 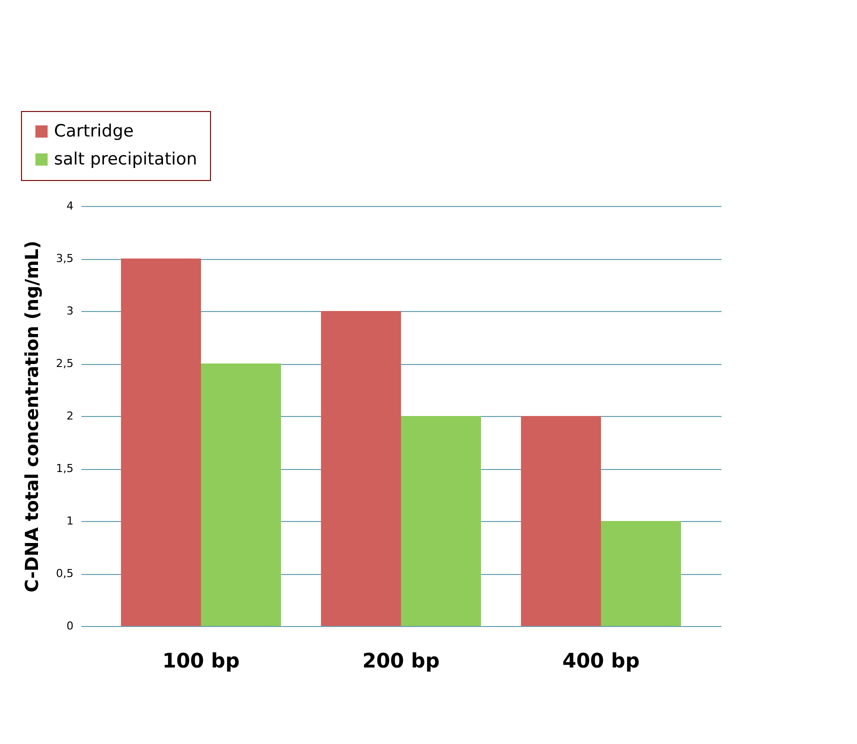 I want to click on y-tick-label: 1,5, so click(x=65, y=468).